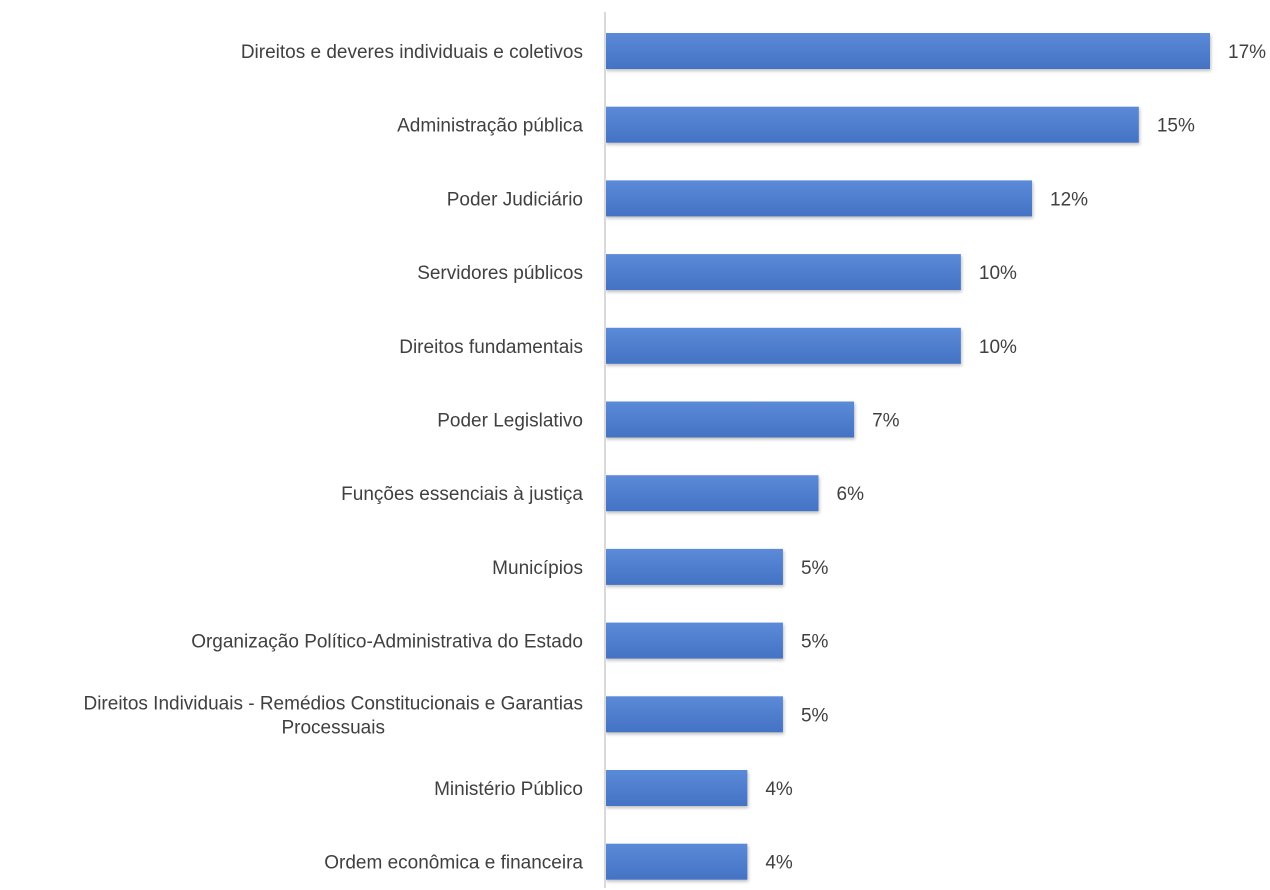 This screenshot has height=890, width=1270. Describe the element at coordinates (886, 421) in the screenshot. I see `value-label: 7%` at that location.